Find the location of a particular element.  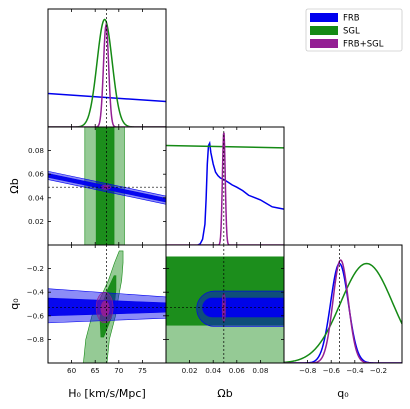

x-tick-label-Ob: 0.02 is located at coordinates (190, 370).